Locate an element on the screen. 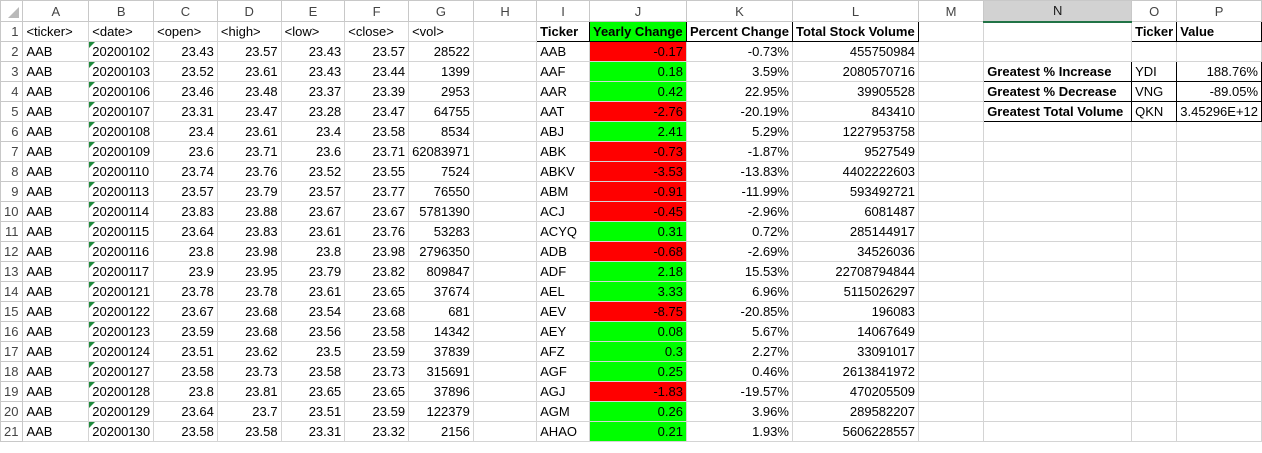  cell-percent-change: -20.19% is located at coordinates (739, 111).